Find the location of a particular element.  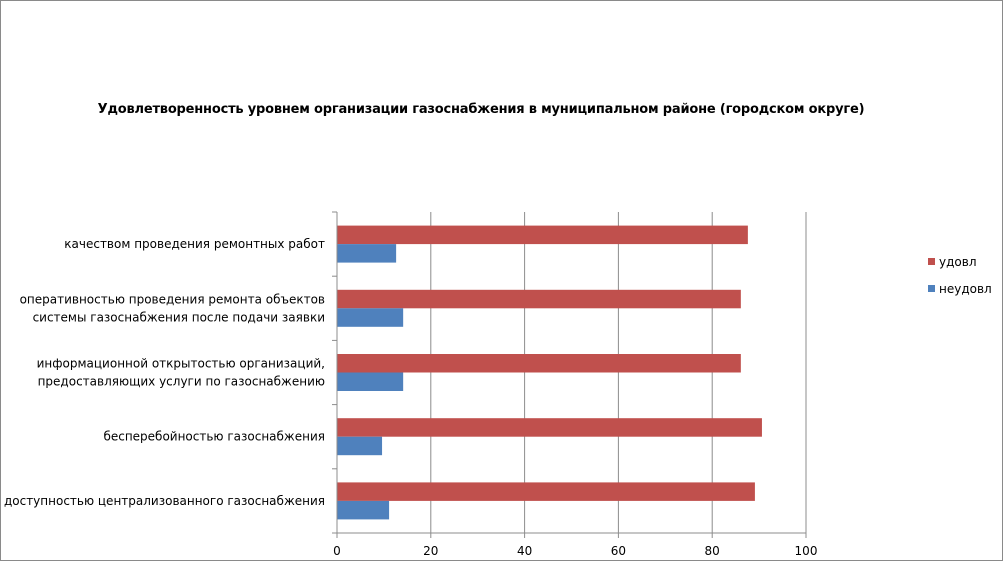

legend-label: неудовл is located at coordinates (965, 289).